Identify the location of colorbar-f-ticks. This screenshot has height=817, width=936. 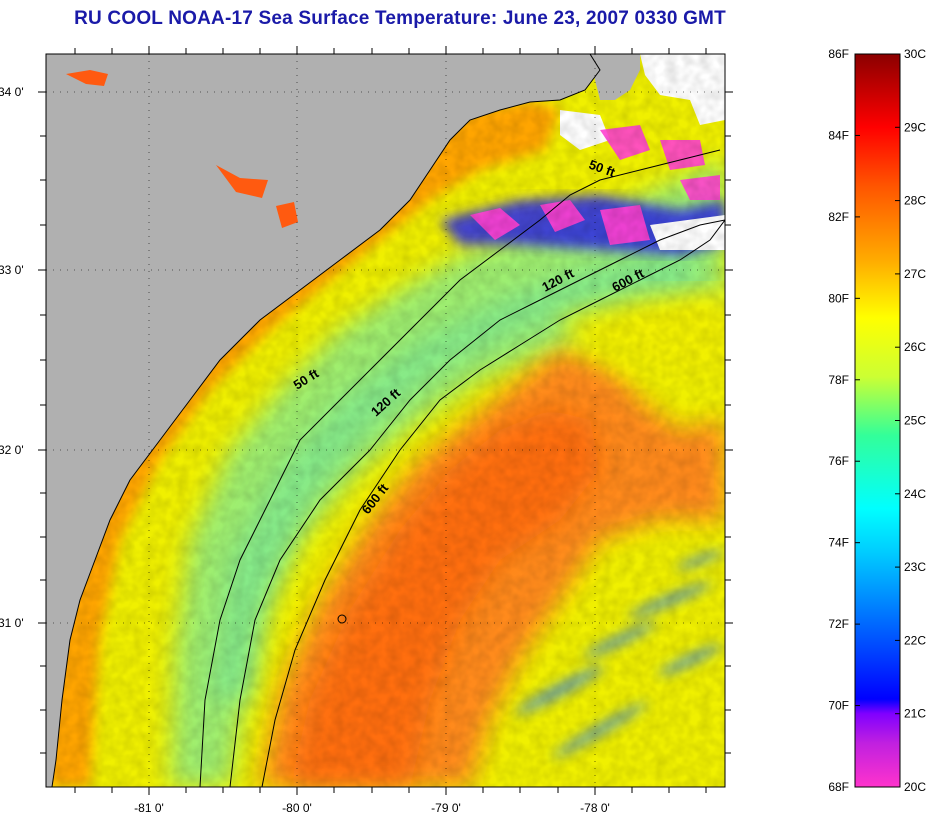
(857, 420).